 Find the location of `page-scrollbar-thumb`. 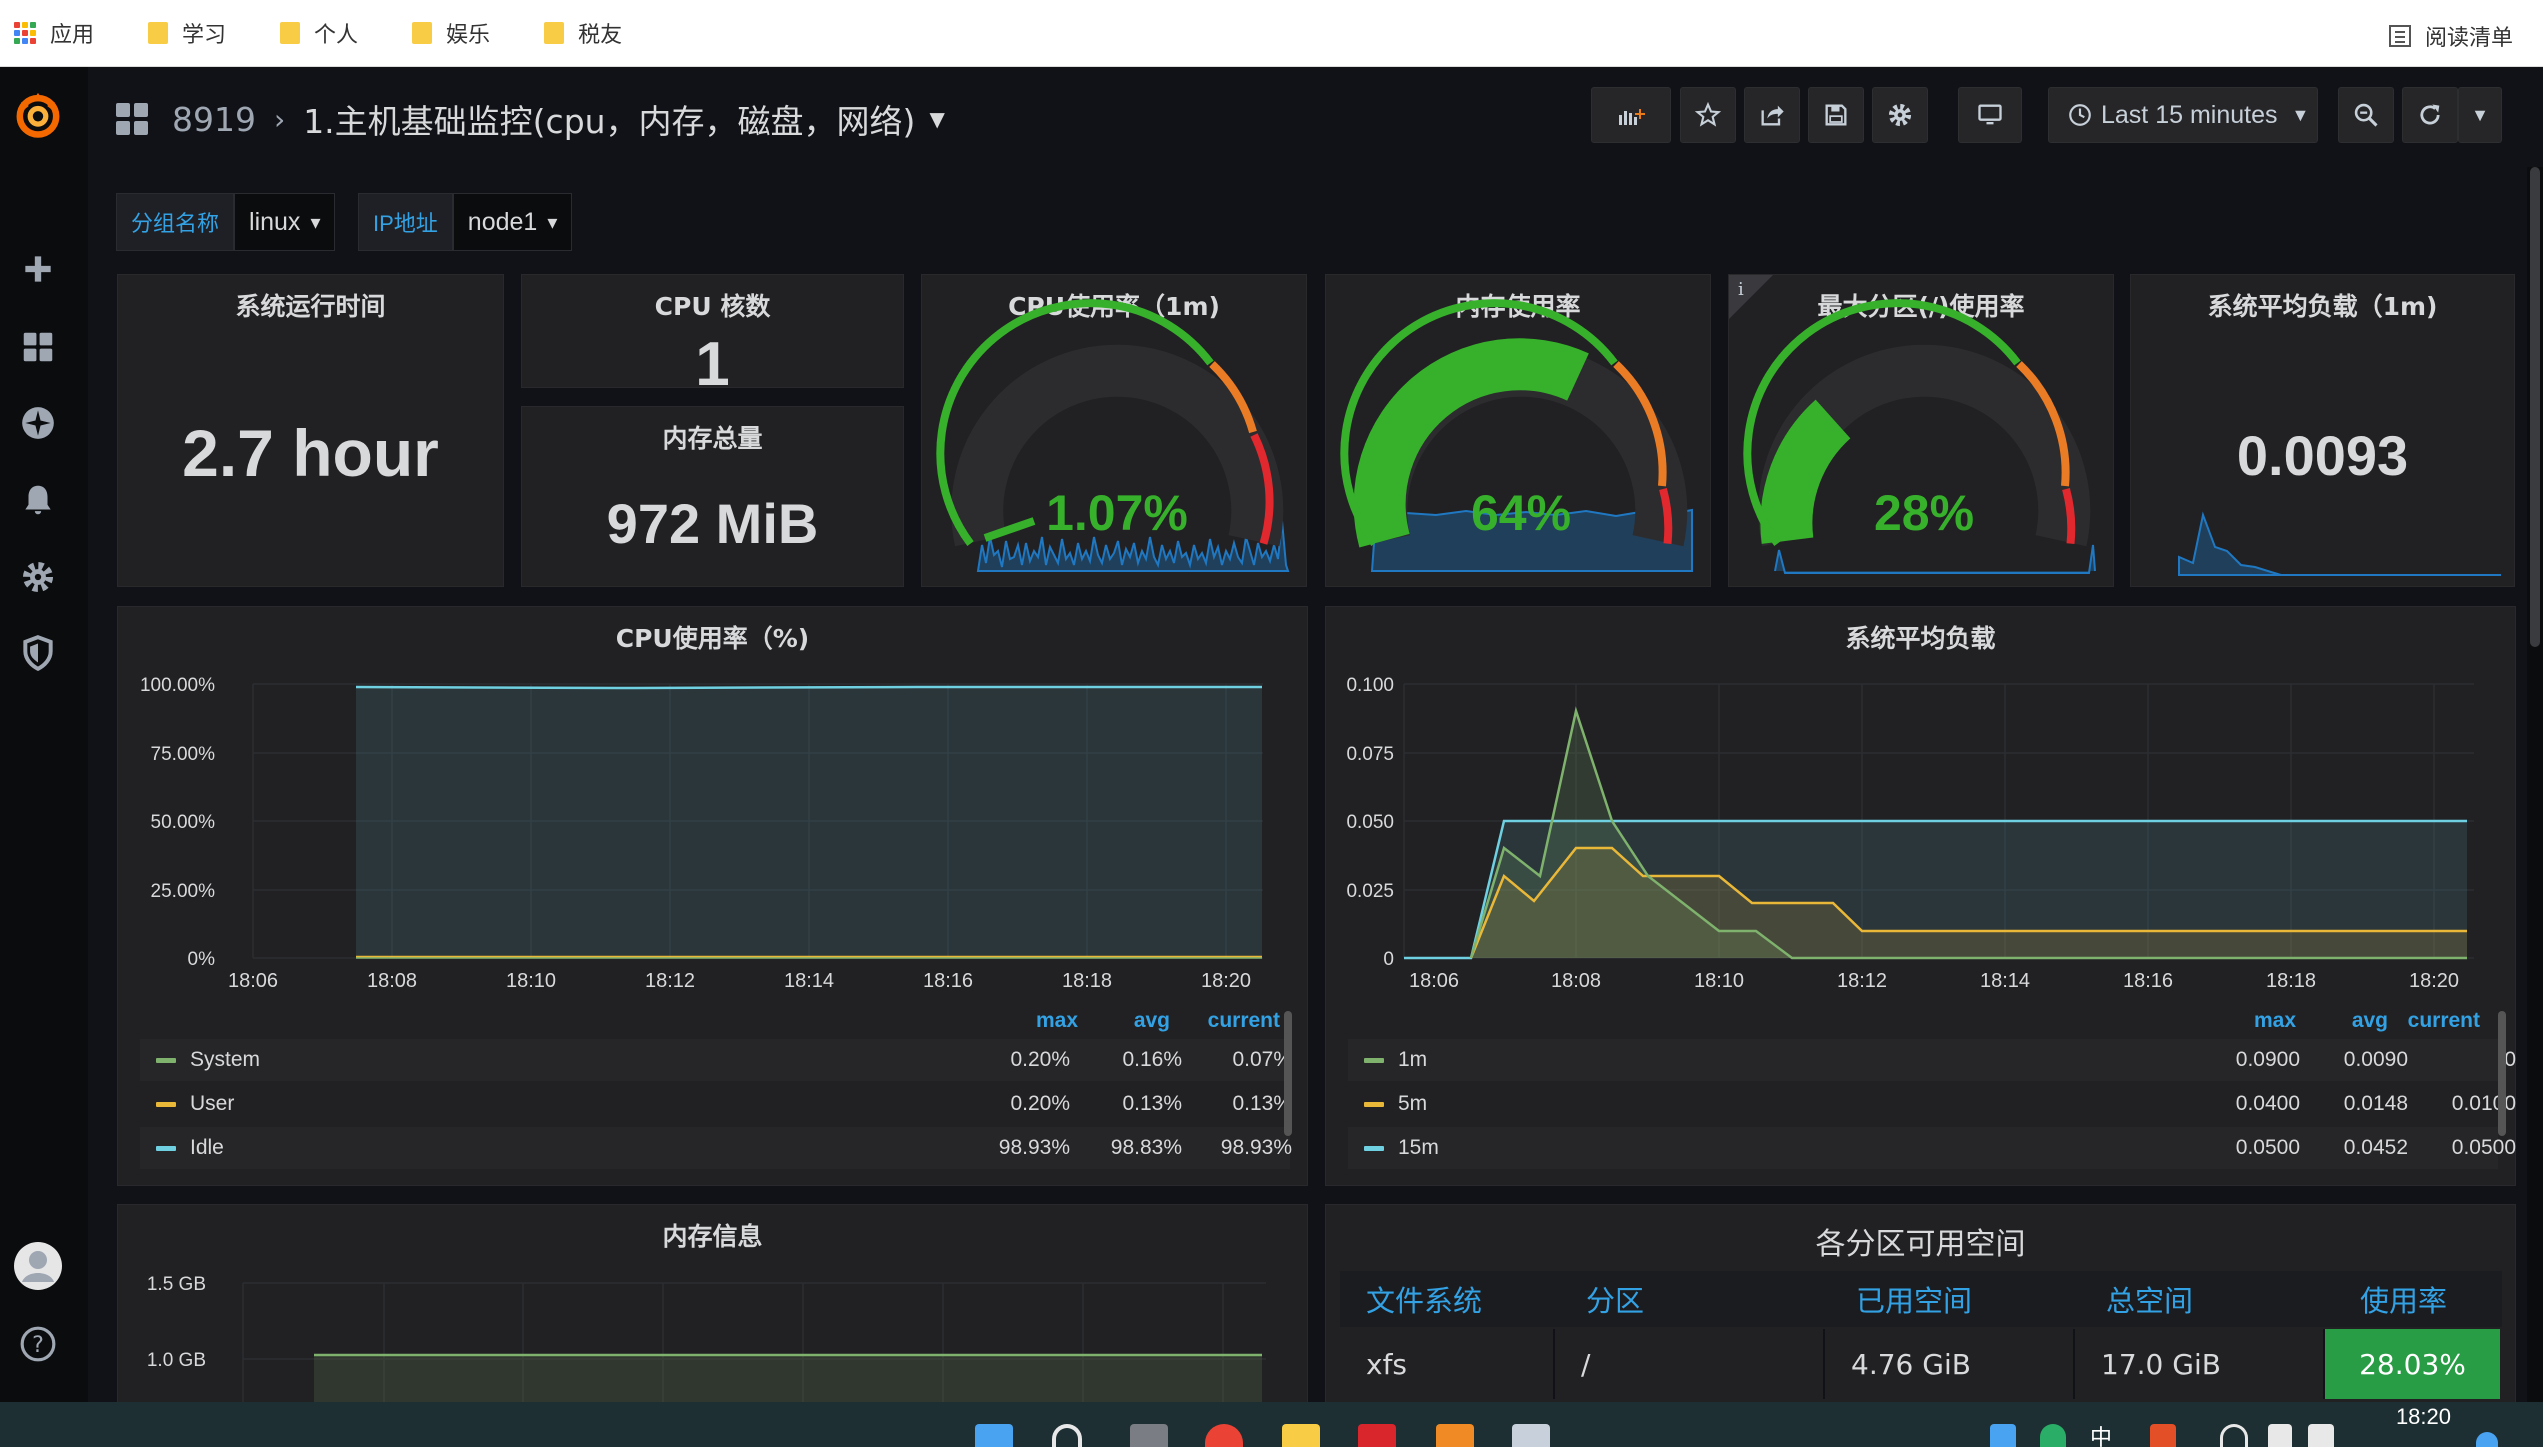

page-scrollbar-thumb is located at coordinates (2535, 407).